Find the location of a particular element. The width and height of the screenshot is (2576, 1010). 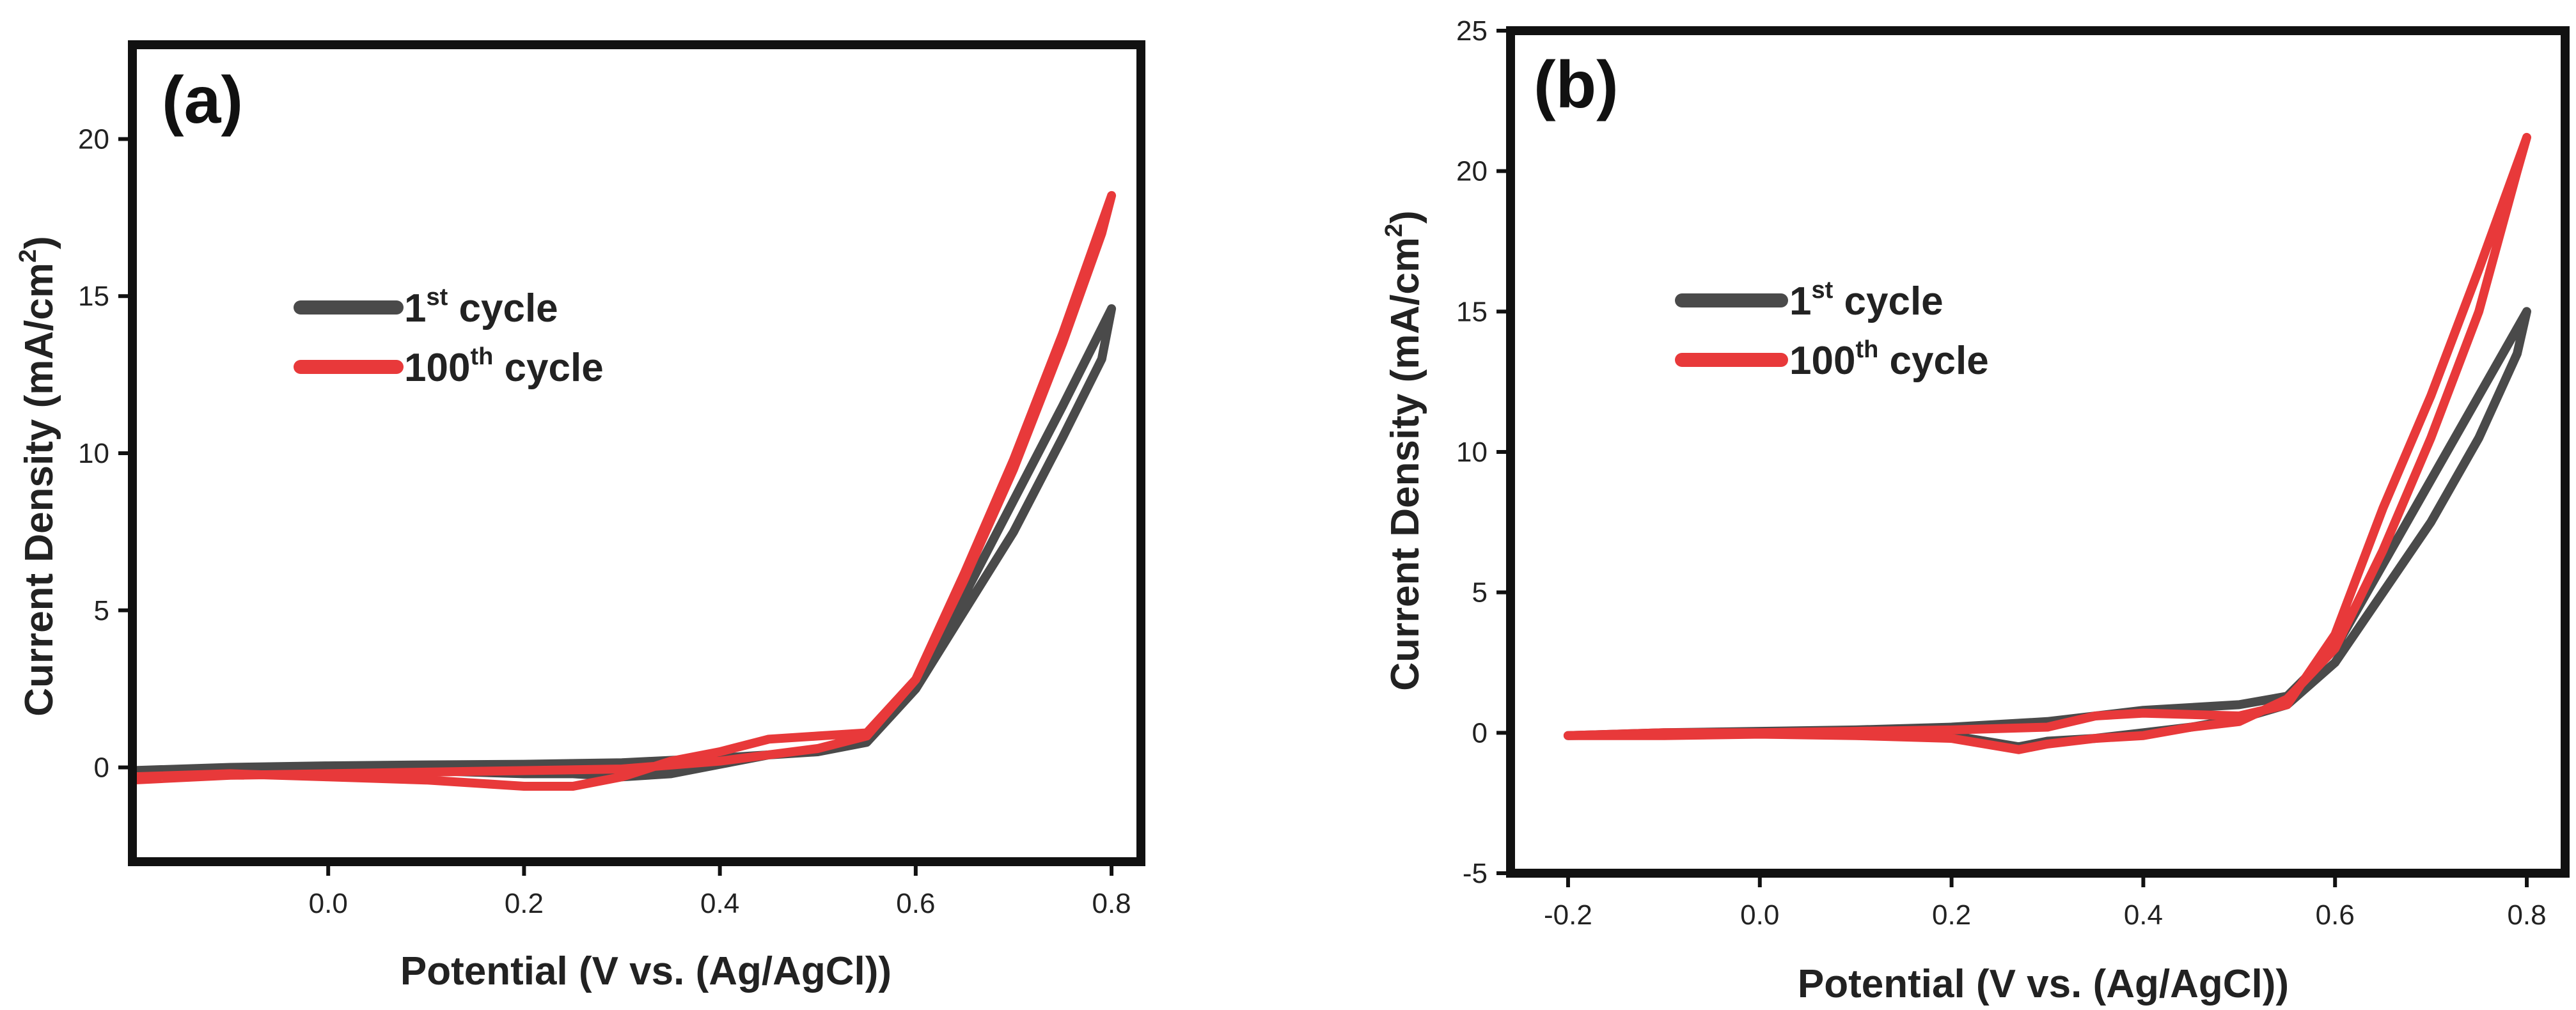

panel-b-legend: 1st cycle 100th cycle is located at coordinates (1832, 330).